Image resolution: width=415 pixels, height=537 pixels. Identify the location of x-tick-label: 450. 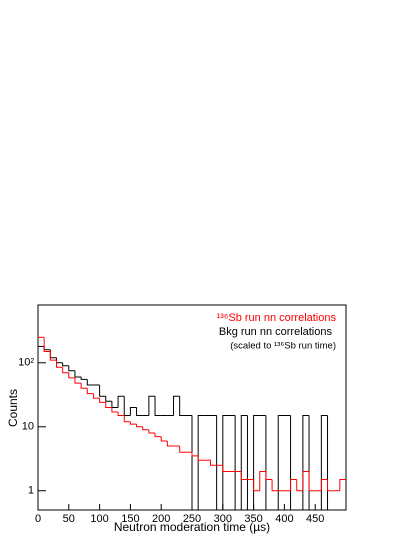
(315, 519).